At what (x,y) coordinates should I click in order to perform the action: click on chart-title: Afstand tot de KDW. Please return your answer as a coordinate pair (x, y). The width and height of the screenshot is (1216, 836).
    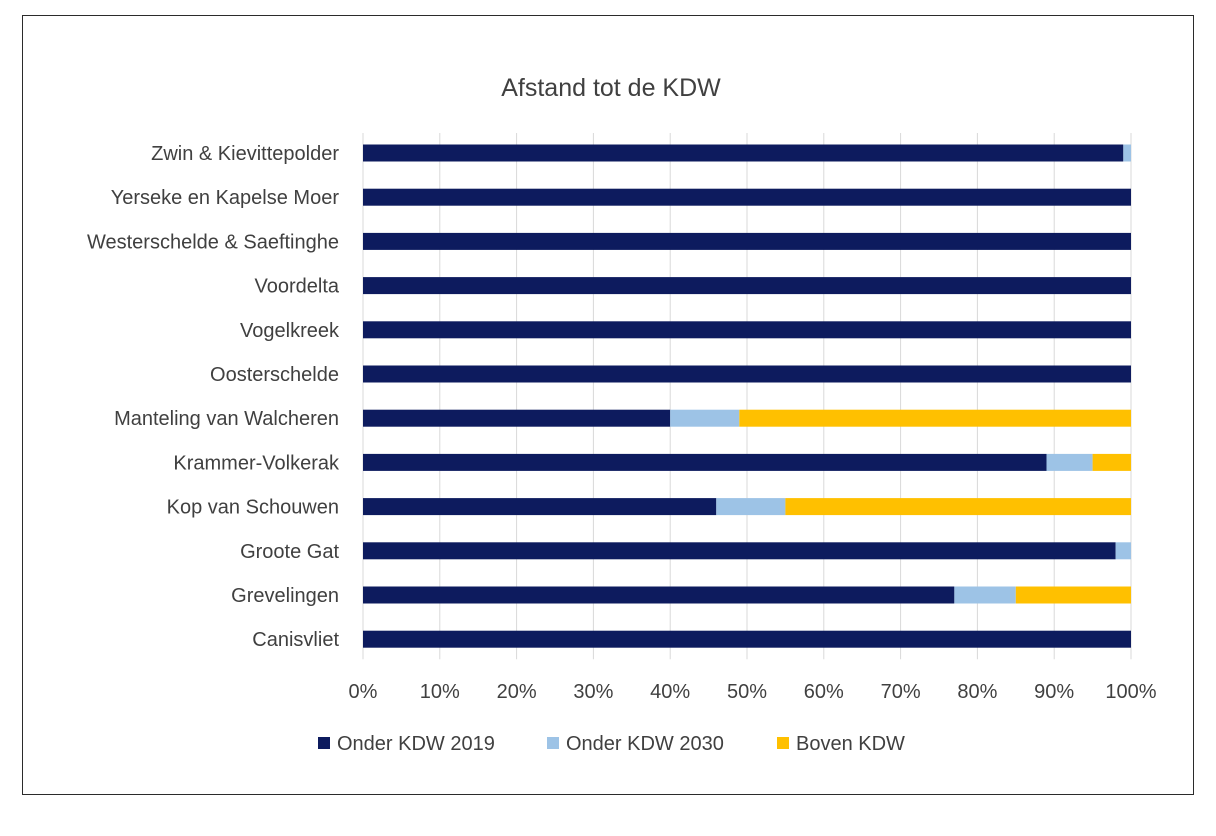
    Looking at the image, I should click on (611, 88).